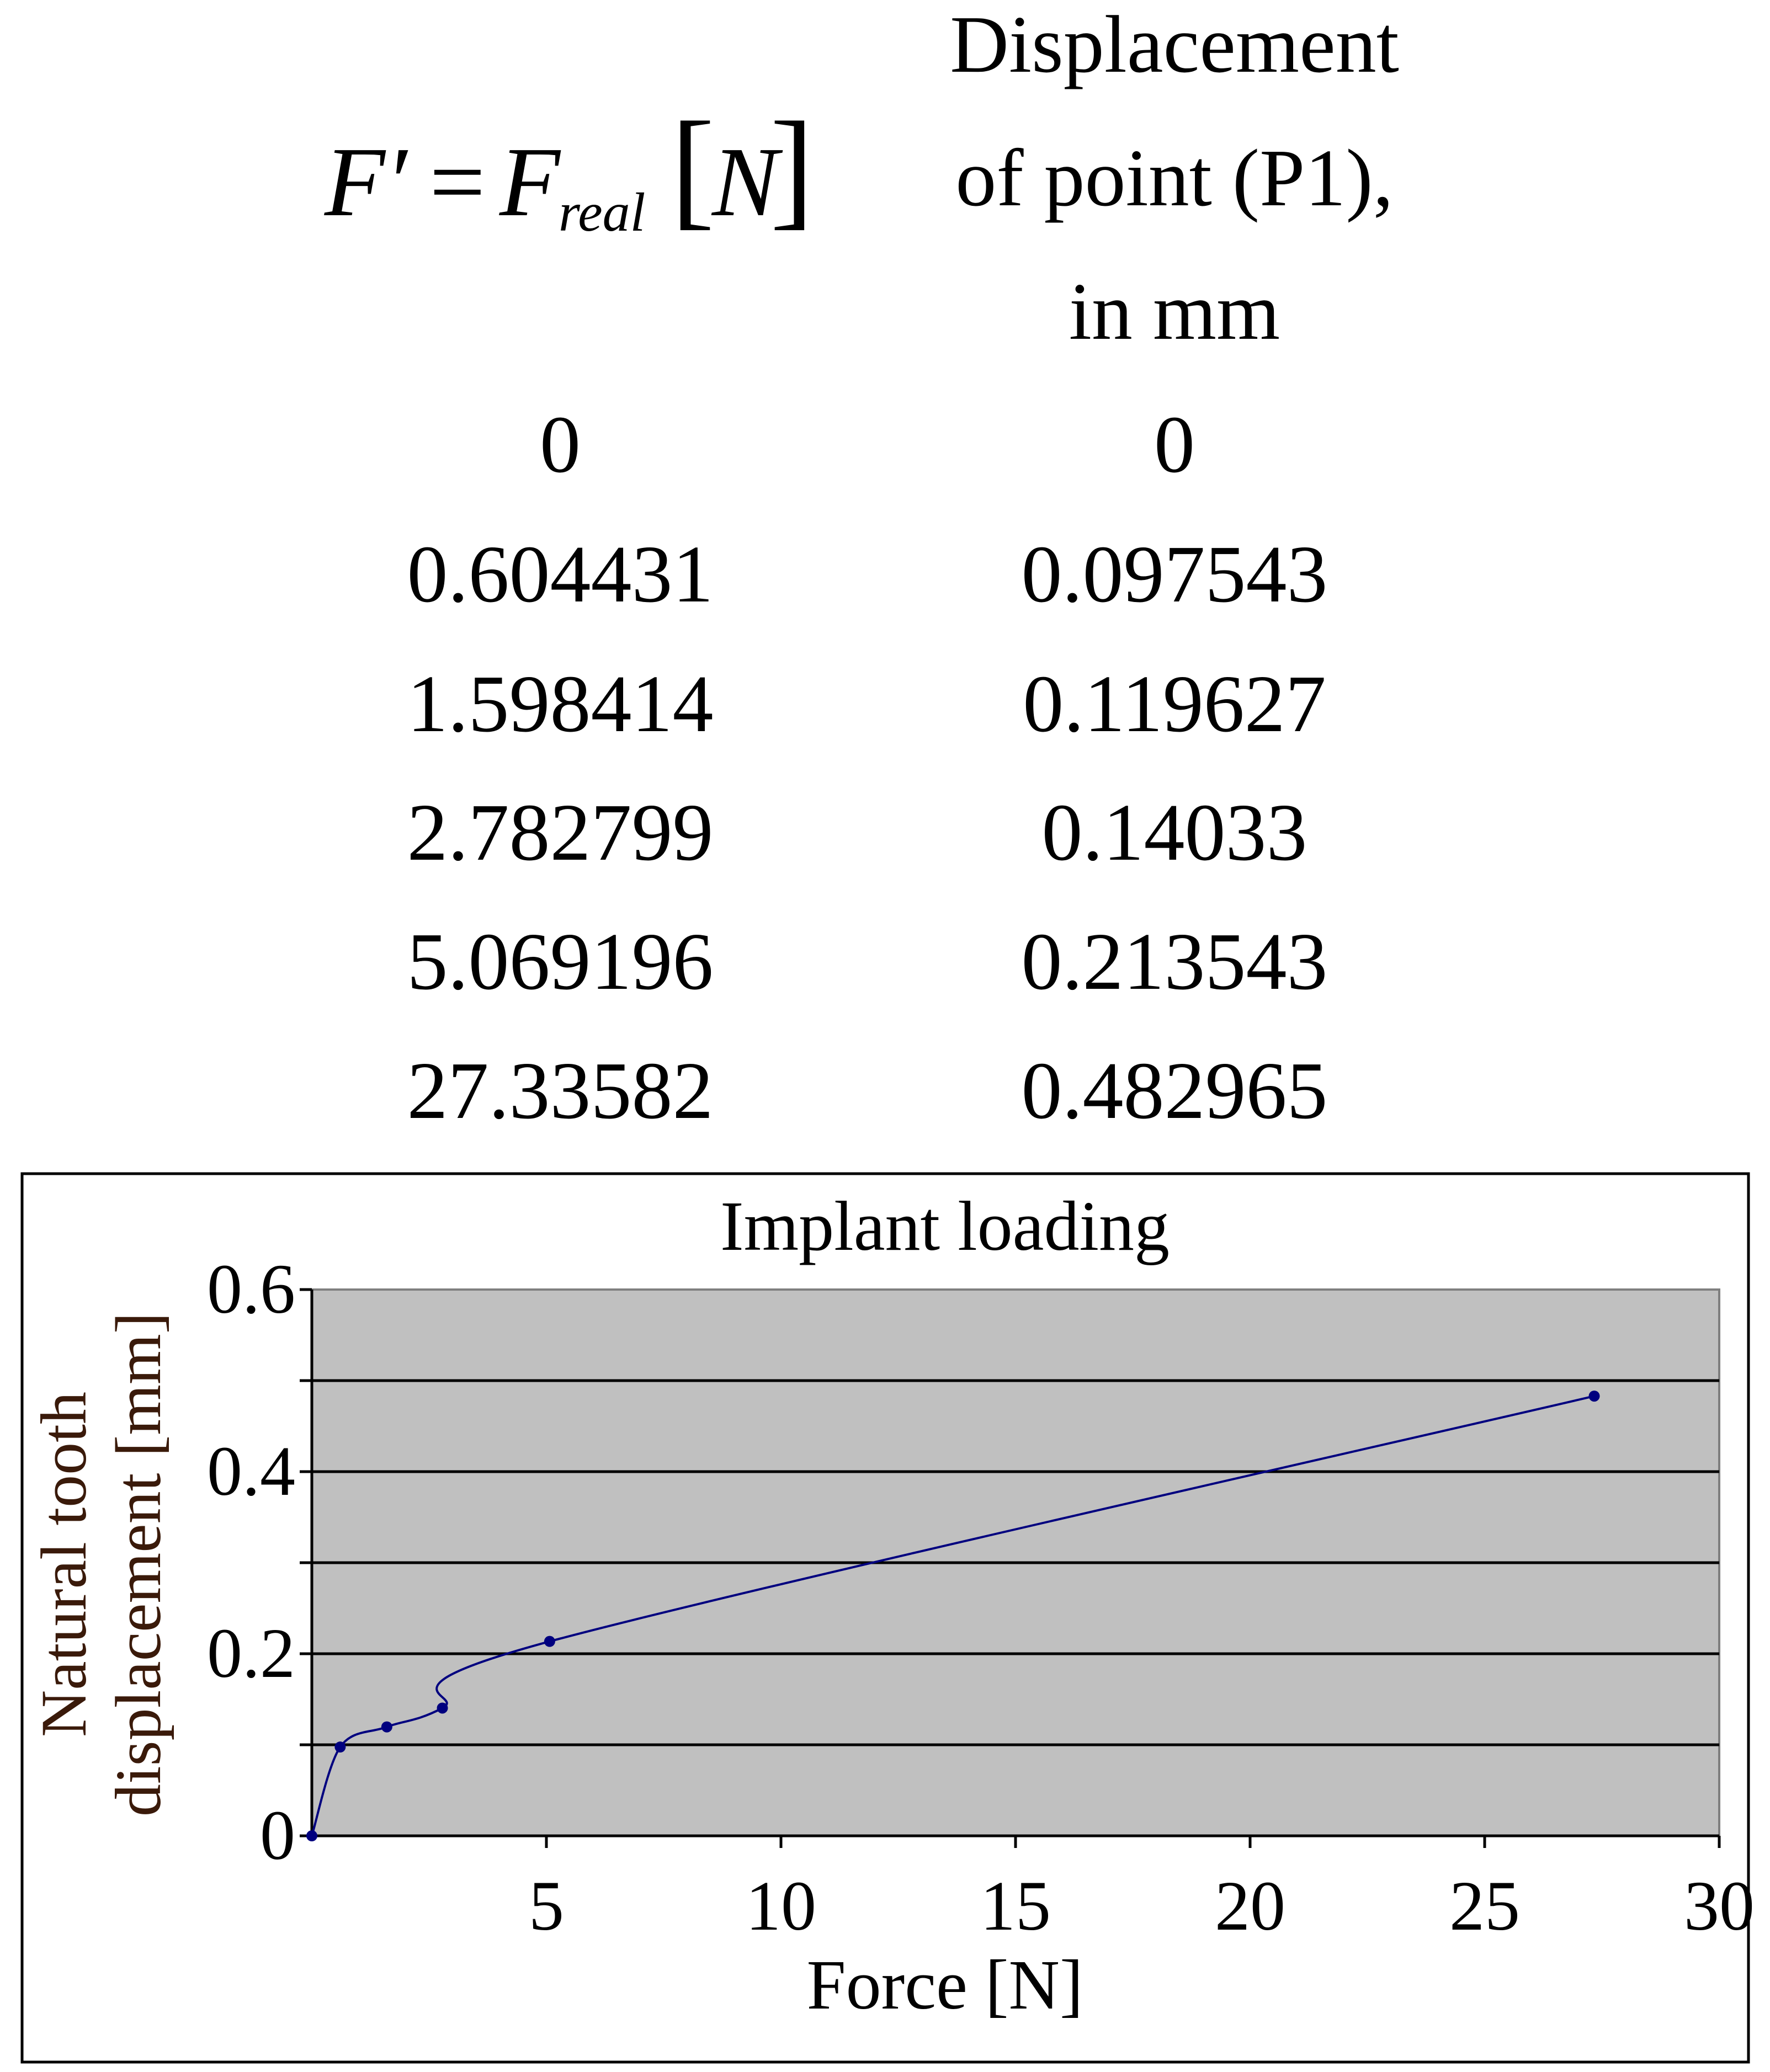 The height and width of the screenshot is (2072, 1770). What do you see at coordinates (560, 445) in the screenshot?
I see `table-cell-force: 0` at bounding box center [560, 445].